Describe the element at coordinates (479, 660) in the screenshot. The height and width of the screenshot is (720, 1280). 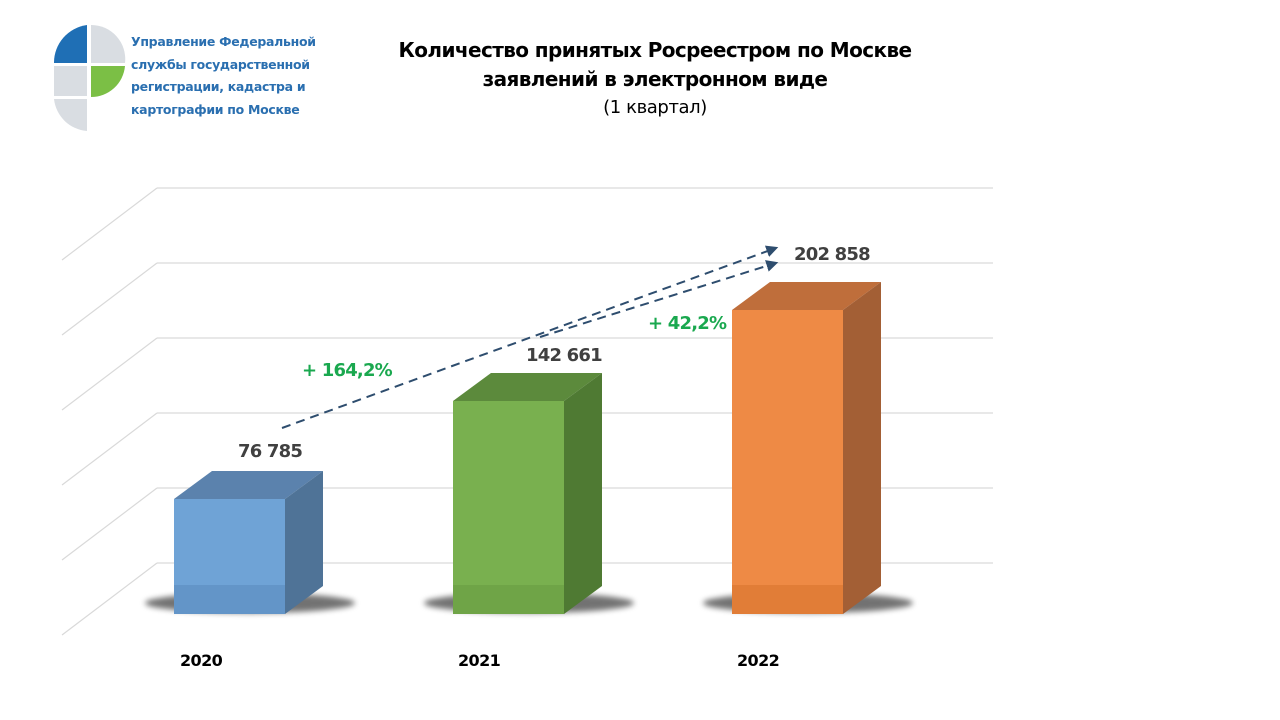
I see `x-axis-label-2021: 2021` at that location.